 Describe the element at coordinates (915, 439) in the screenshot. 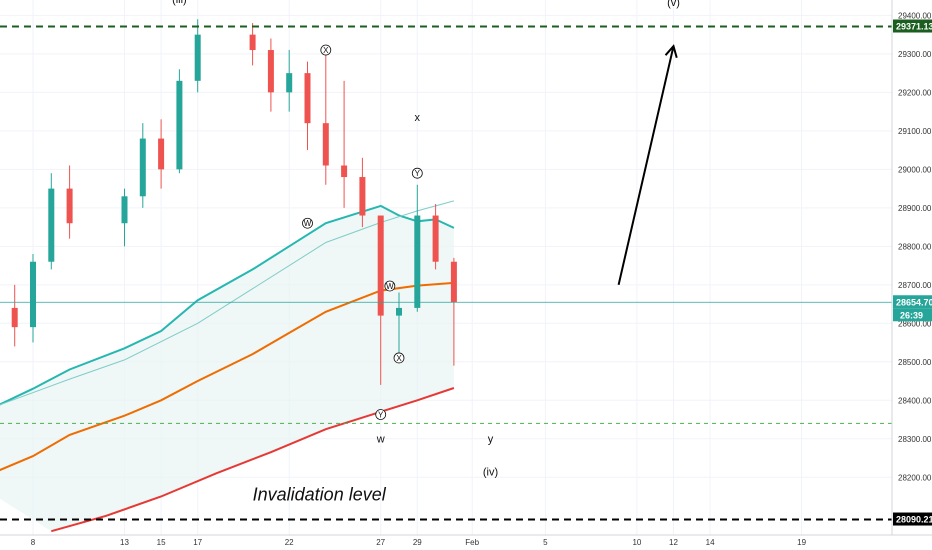

I see `y-tick-label: 28300.00` at that location.